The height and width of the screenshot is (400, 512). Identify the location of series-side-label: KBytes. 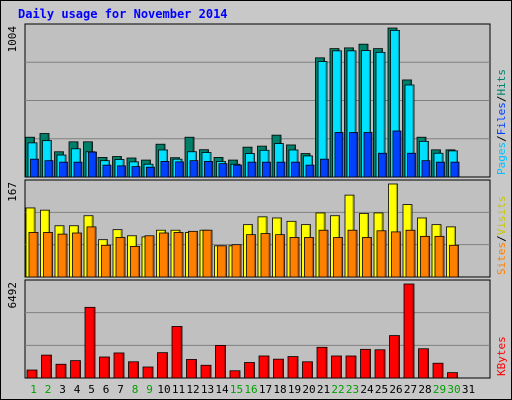
(501, 356).